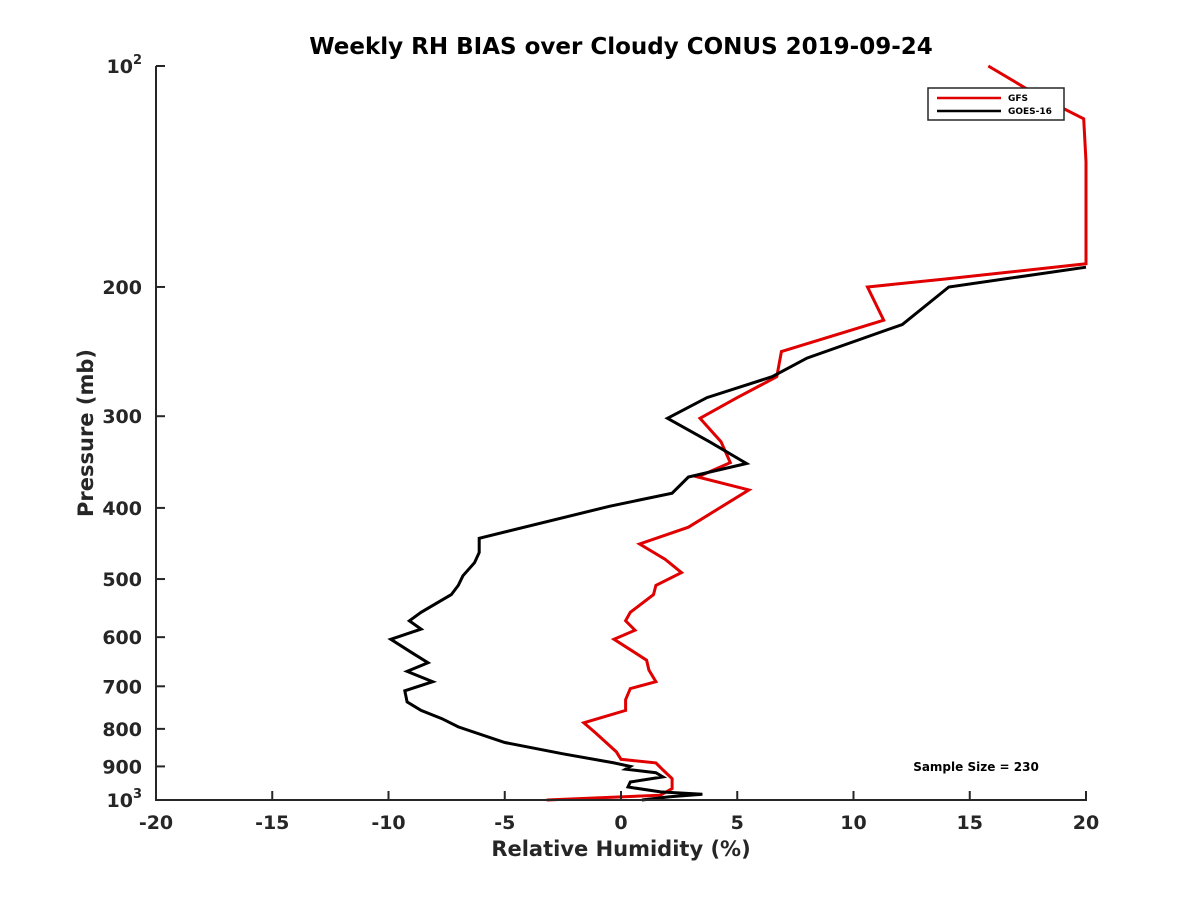  Describe the element at coordinates (1086, 823) in the screenshot. I see `x-tick-label: 20` at that location.